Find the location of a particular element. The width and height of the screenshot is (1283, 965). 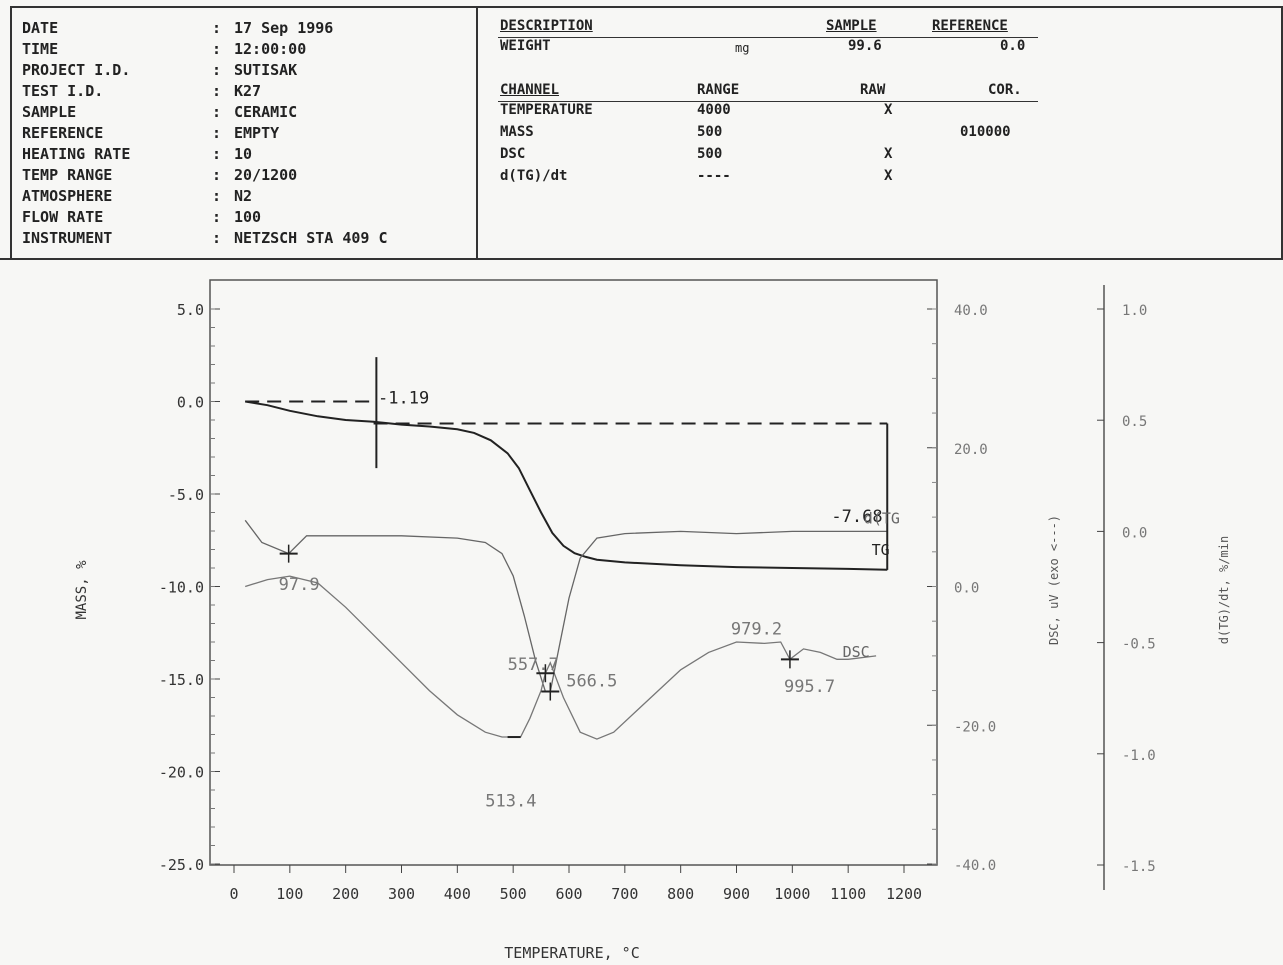

weight-sample: 99.6 is located at coordinates (865, 46).